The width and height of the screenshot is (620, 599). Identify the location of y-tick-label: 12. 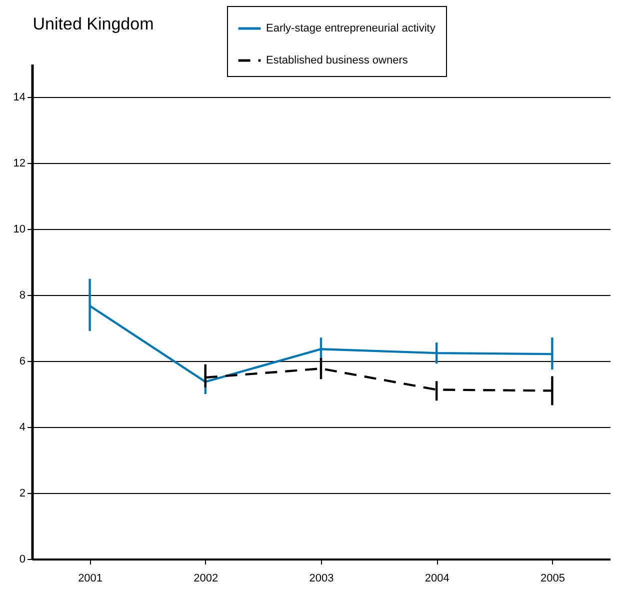
(19, 164).